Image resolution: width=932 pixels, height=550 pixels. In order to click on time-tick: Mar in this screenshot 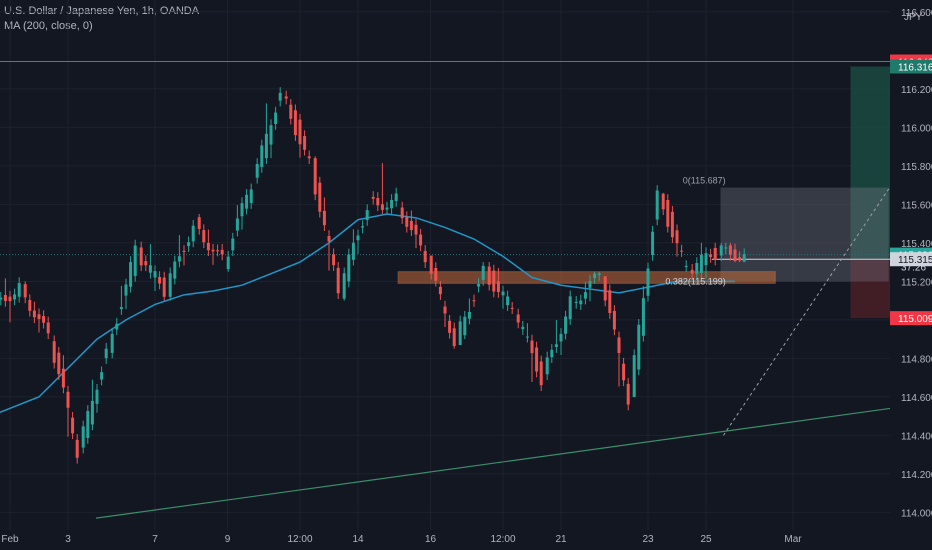, I will do `click(793, 539)`.